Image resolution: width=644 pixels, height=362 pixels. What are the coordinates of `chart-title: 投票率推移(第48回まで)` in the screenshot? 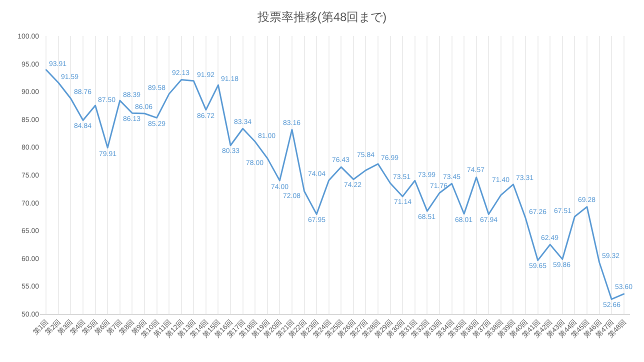 It's located at (321, 17).